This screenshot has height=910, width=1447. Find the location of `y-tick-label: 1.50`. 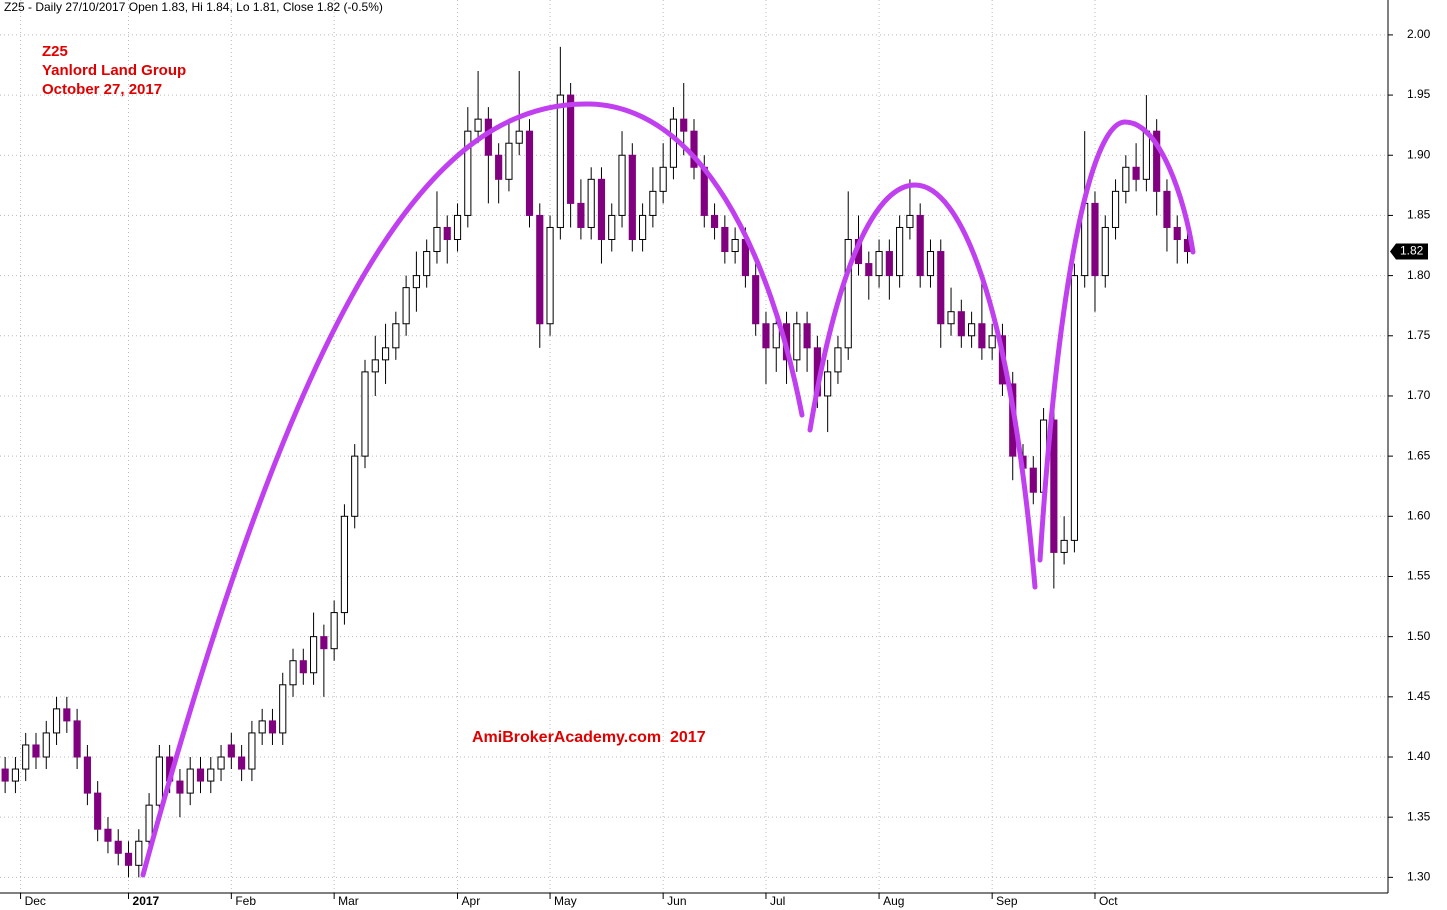

y-tick-label: 1.50 is located at coordinates (1419, 636).